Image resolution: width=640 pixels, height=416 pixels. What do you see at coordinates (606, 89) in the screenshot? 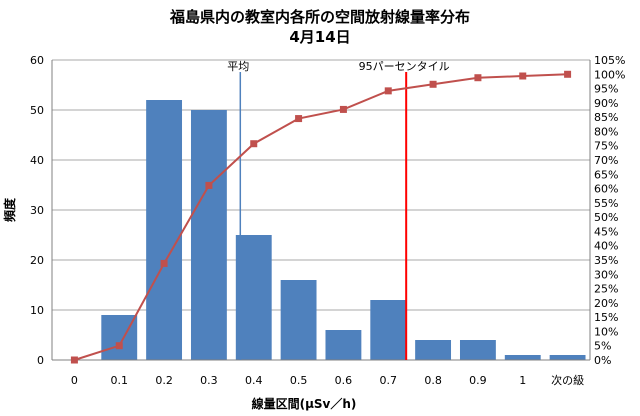
I see `y2-tick-label: 95%` at bounding box center [606, 89].